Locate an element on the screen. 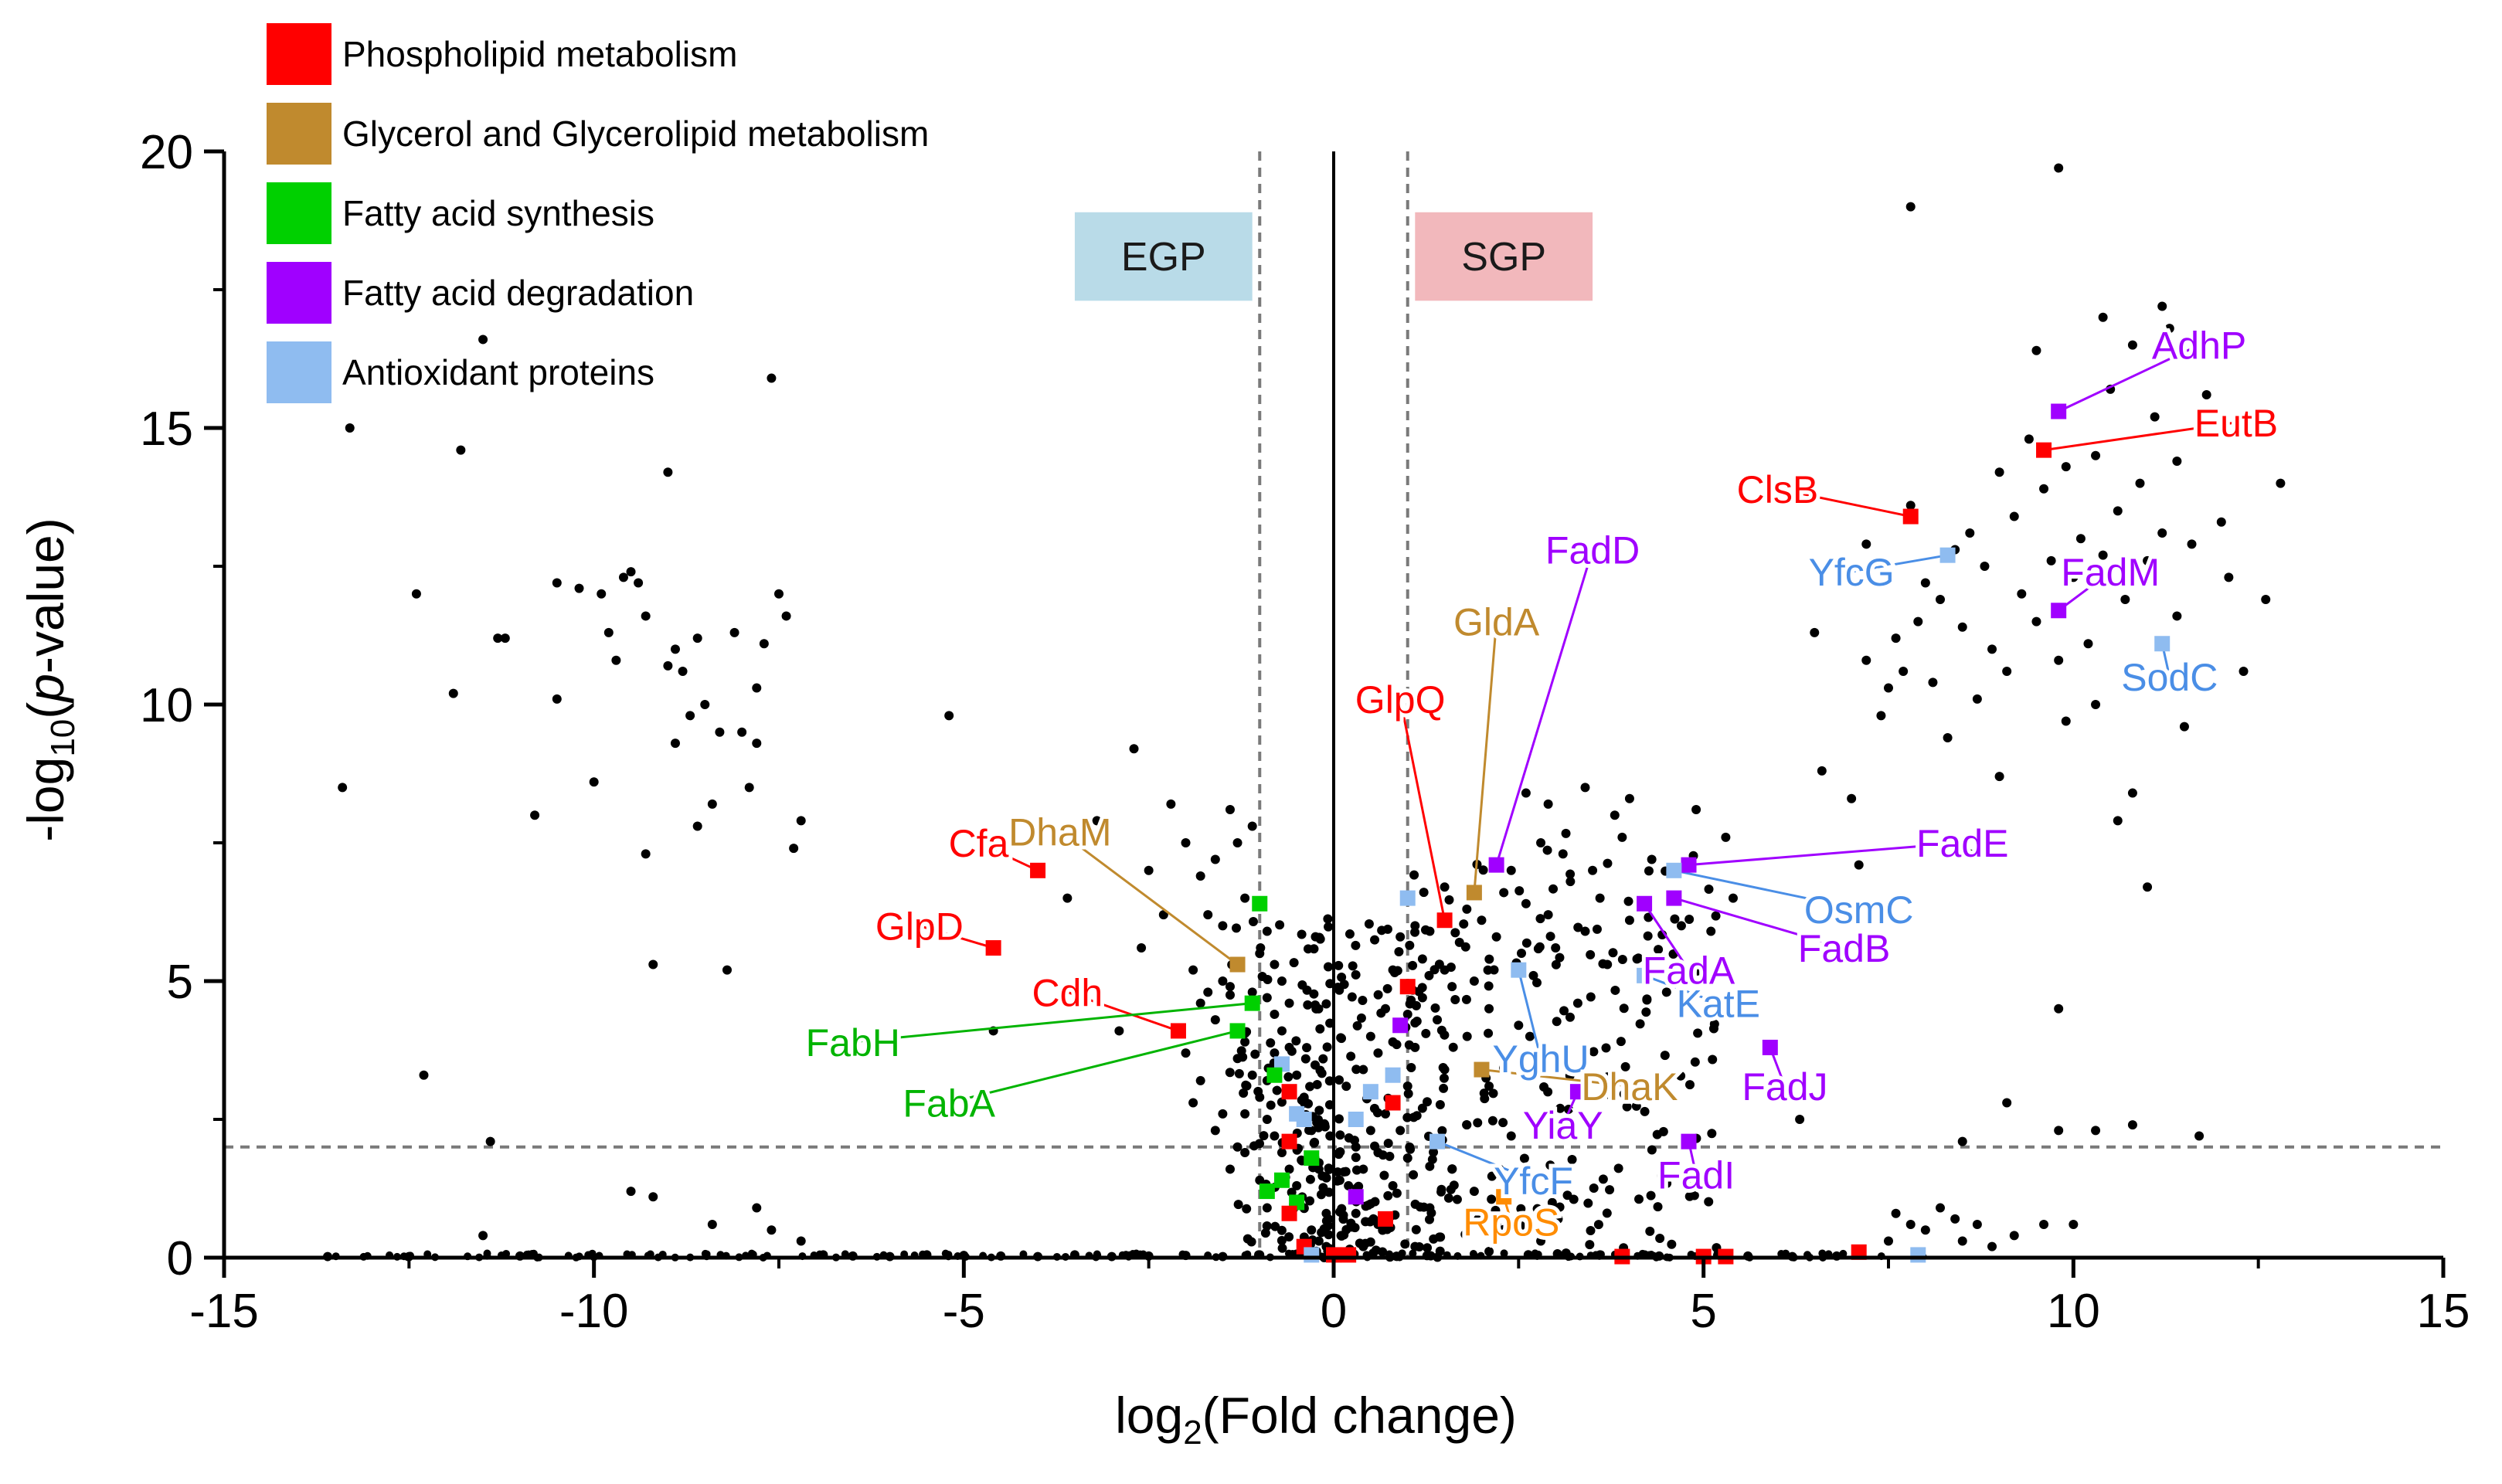 The height and width of the screenshot is (1484, 2502). gene-label-halo-dham: DhaM is located at coordinates (1059, 832).